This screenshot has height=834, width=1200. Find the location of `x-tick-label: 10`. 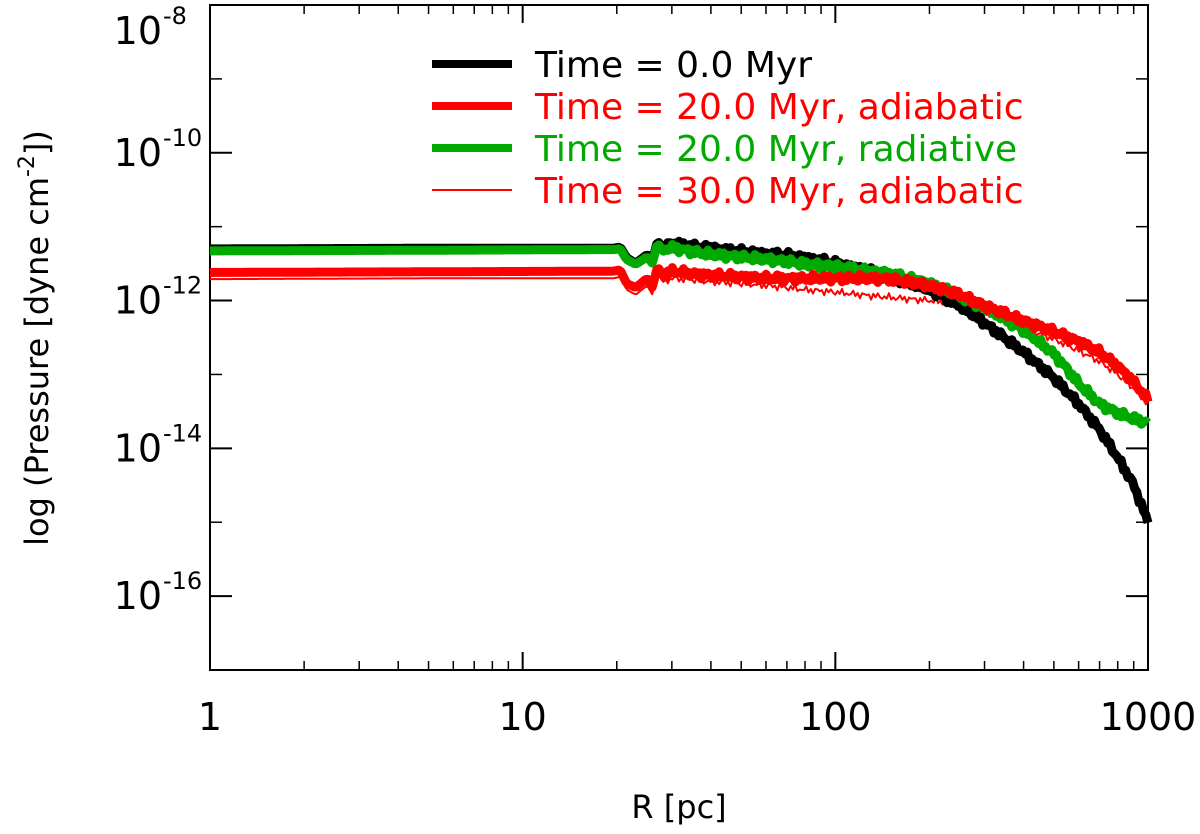

x-tick-label: 10 is located at coordinates (522, 717).